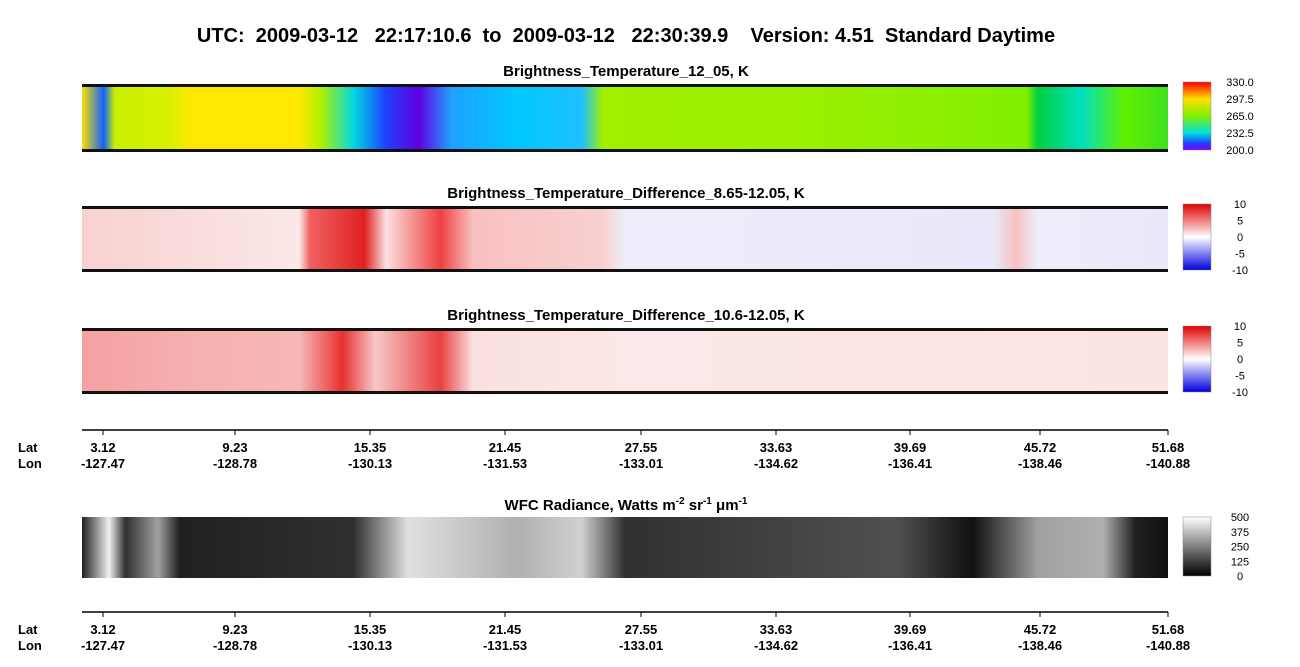 The image size is (1300, 667). Describe the element at coordinates (626, 71) in the screenshot. I see `panel-title: Brightness_Temperature_12_05, K` at that location.